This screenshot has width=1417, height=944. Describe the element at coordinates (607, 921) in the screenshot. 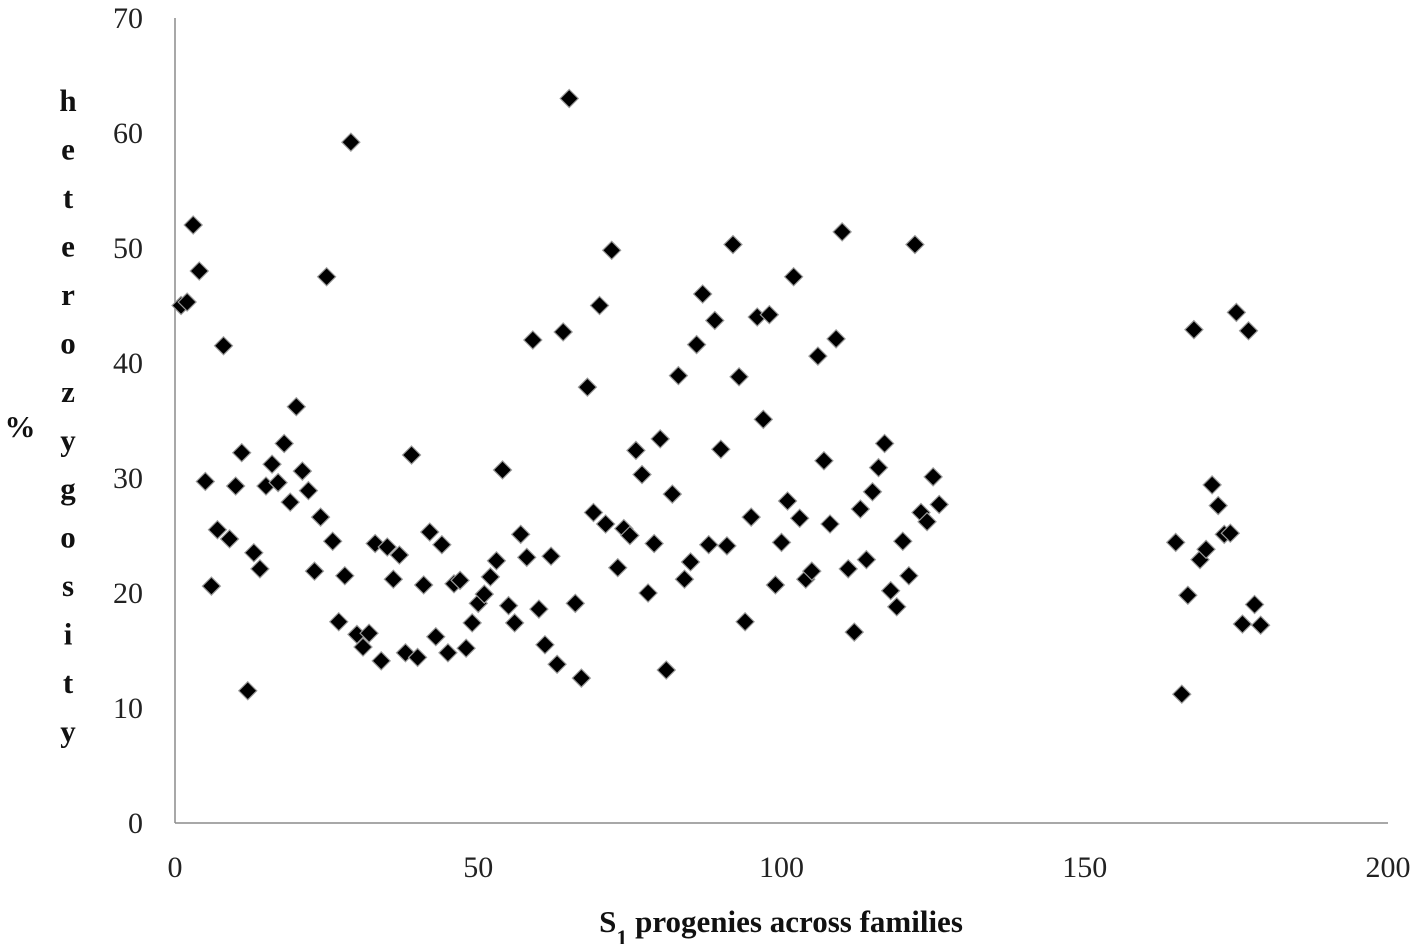

I see `x-axis-label-main: S` at that location.